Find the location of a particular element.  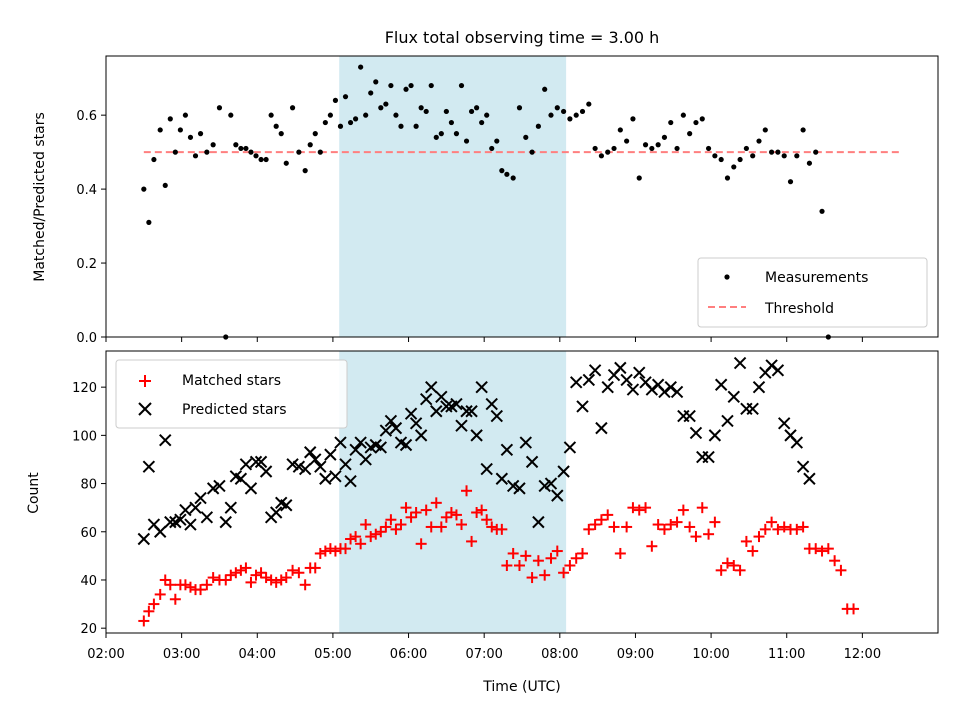

legend-predicted-marker is located at coordinates (145, 409).